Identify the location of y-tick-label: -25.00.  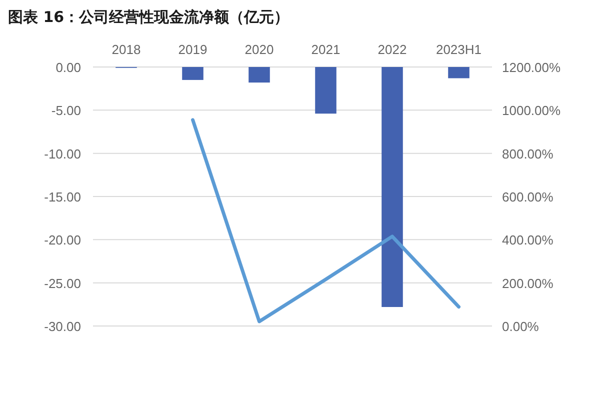
(62, 283).